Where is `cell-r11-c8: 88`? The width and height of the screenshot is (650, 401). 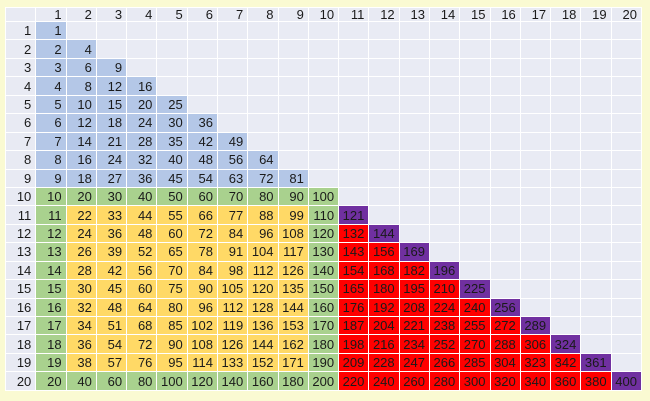
cell-r11-c8: 88 is located at coordinates (263, 215).